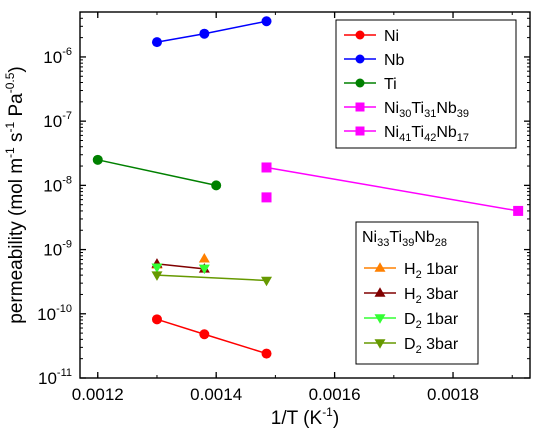 Image resolution: width=550 pixels, height=436 pixels. What do you see at coordinates (374, 60) in the screenshot?
I see `legend-entry: Nb` at bounding box center [374, 60].